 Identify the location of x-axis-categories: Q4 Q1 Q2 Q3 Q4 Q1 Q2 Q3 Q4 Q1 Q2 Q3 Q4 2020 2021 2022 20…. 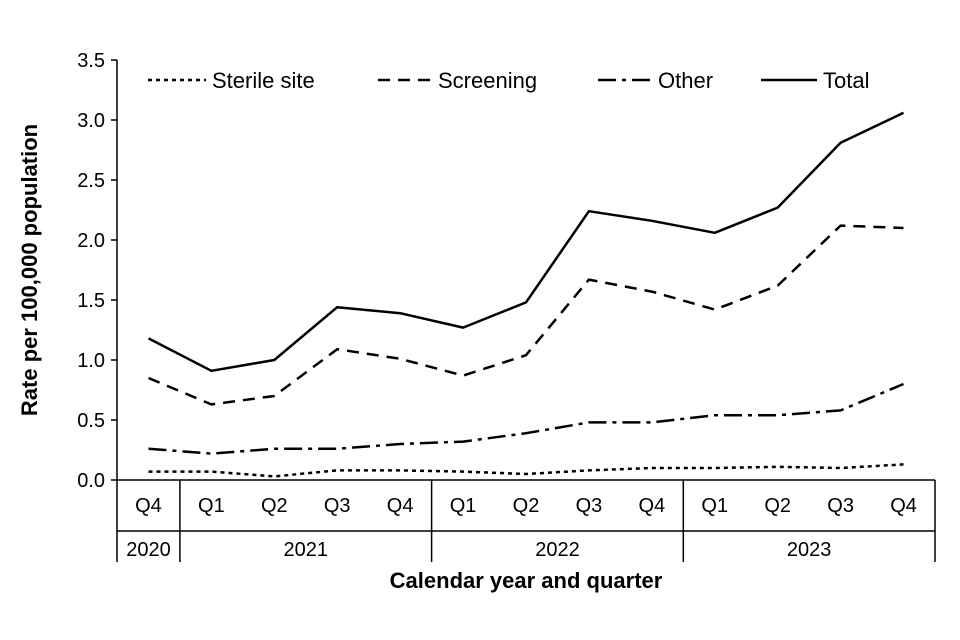
(526, 521).